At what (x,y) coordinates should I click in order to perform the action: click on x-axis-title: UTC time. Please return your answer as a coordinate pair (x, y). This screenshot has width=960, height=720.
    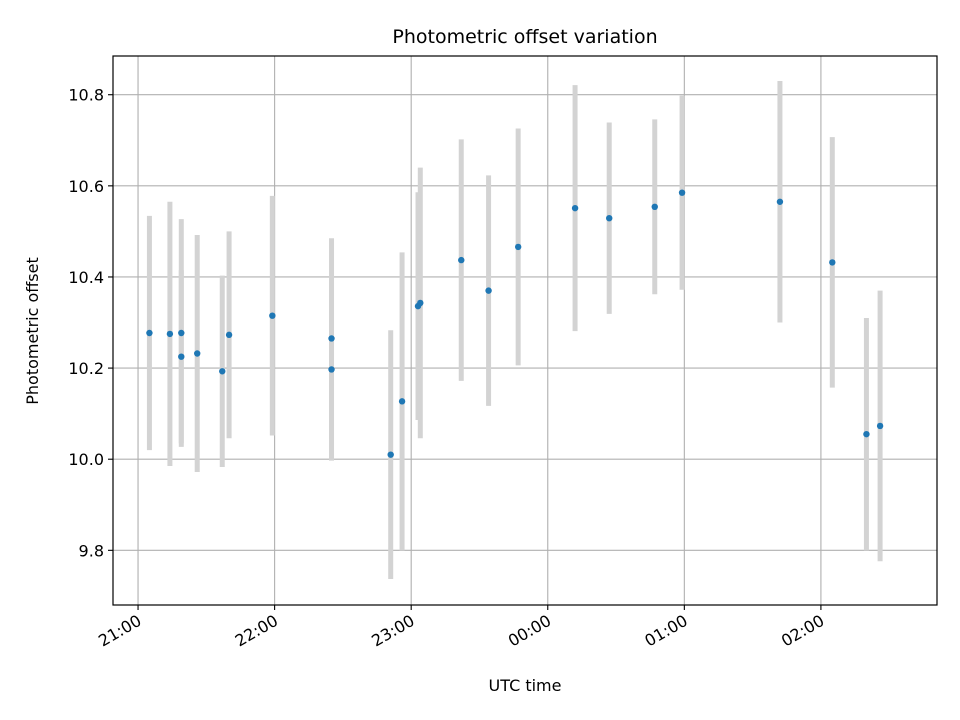
    Looking at the image, I should click on (525, 685).